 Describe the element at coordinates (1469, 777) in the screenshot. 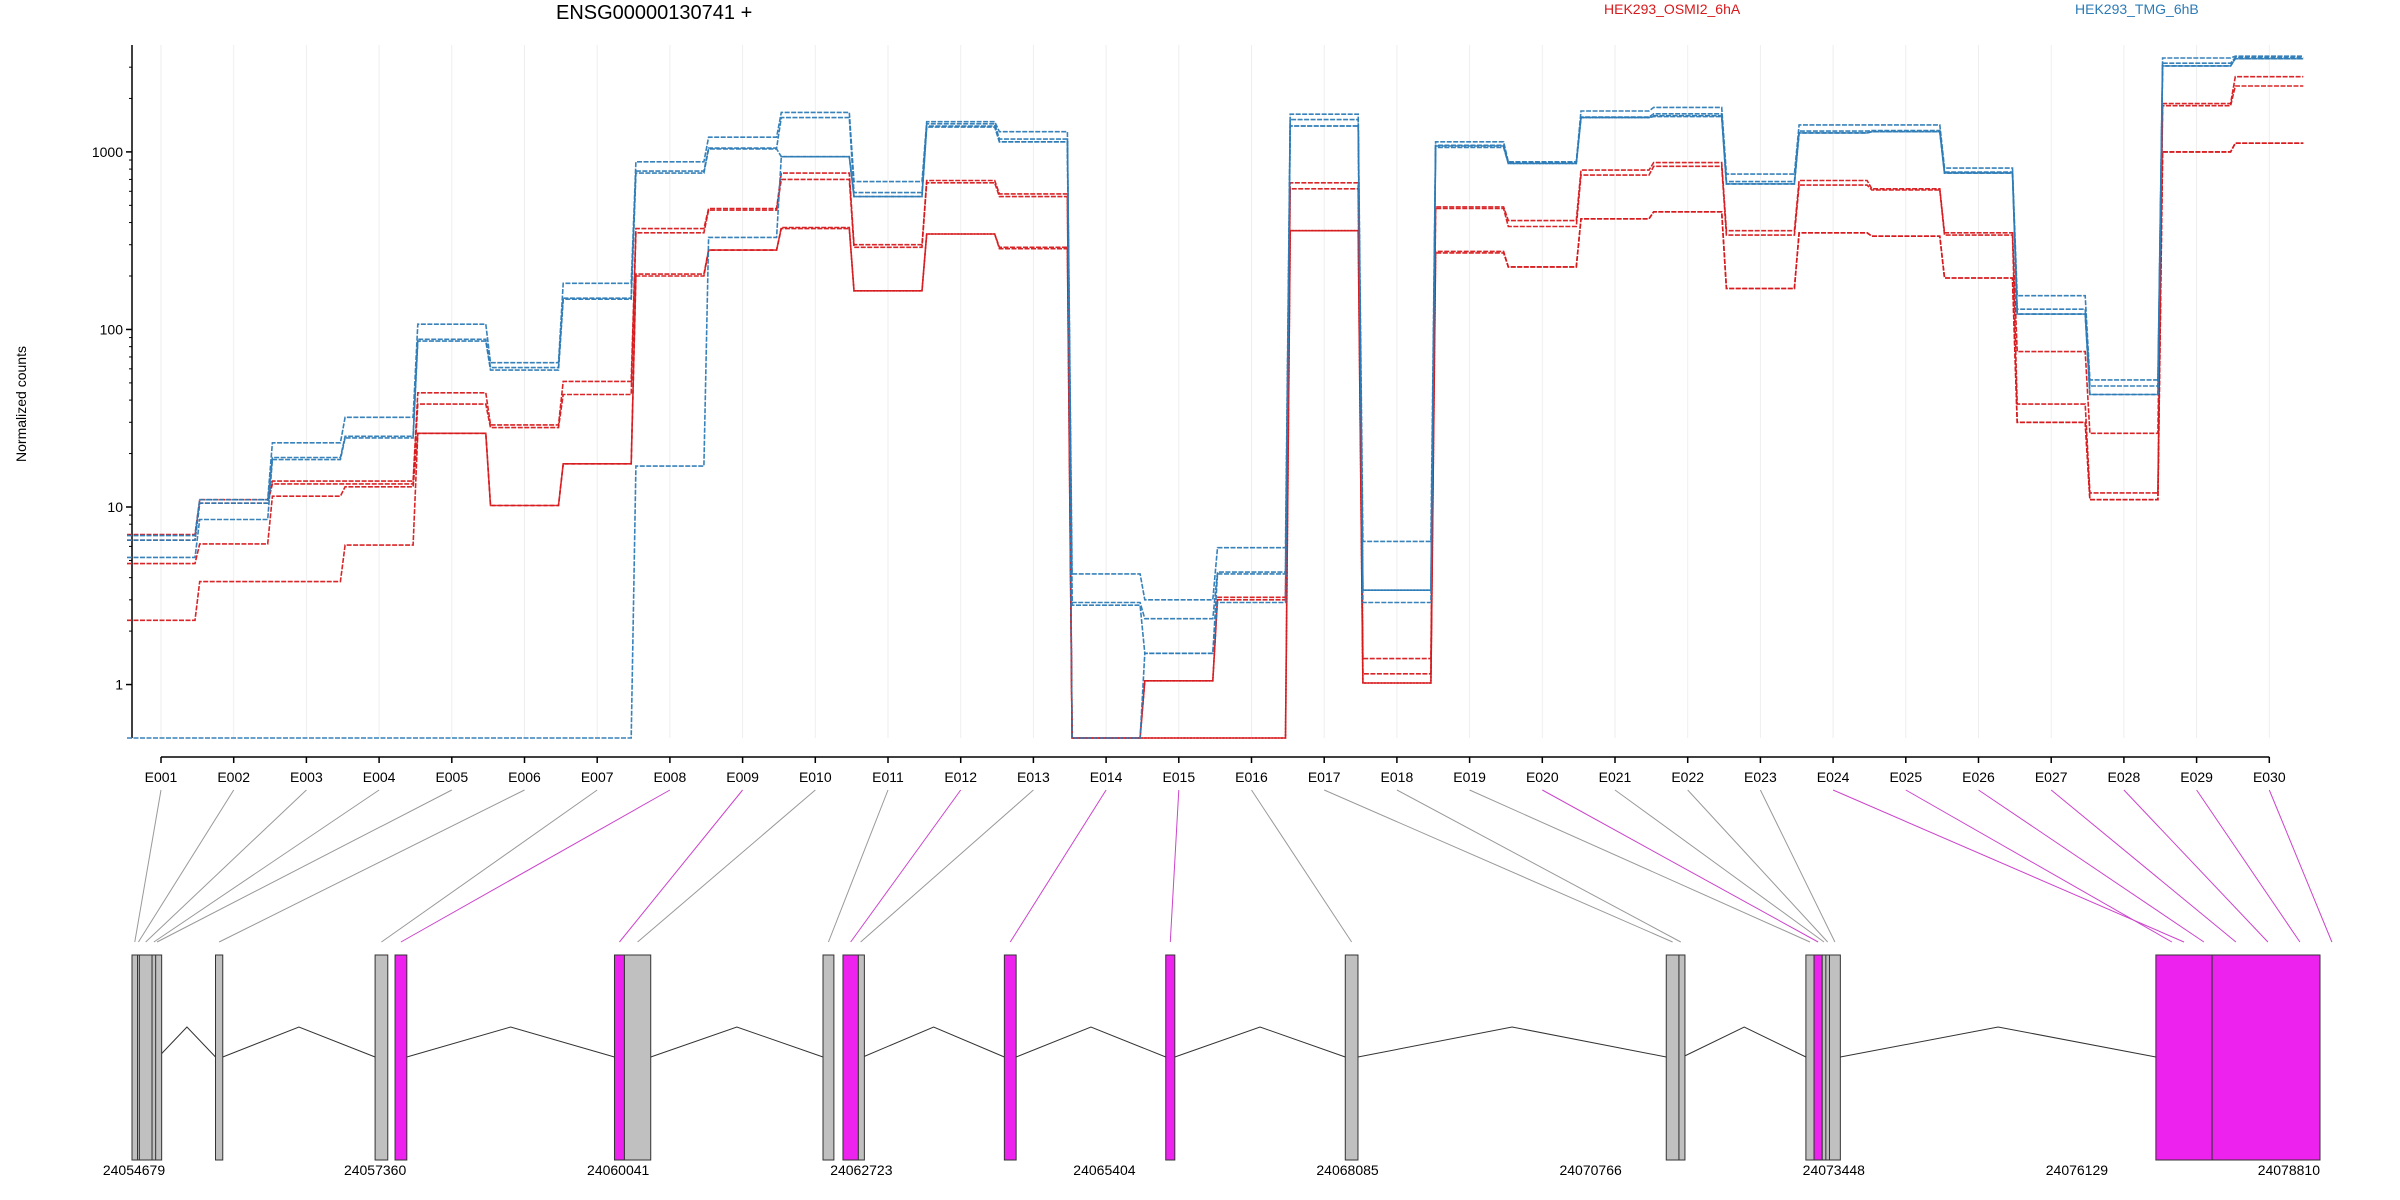

I see `x-tick-label: E019` at that location.